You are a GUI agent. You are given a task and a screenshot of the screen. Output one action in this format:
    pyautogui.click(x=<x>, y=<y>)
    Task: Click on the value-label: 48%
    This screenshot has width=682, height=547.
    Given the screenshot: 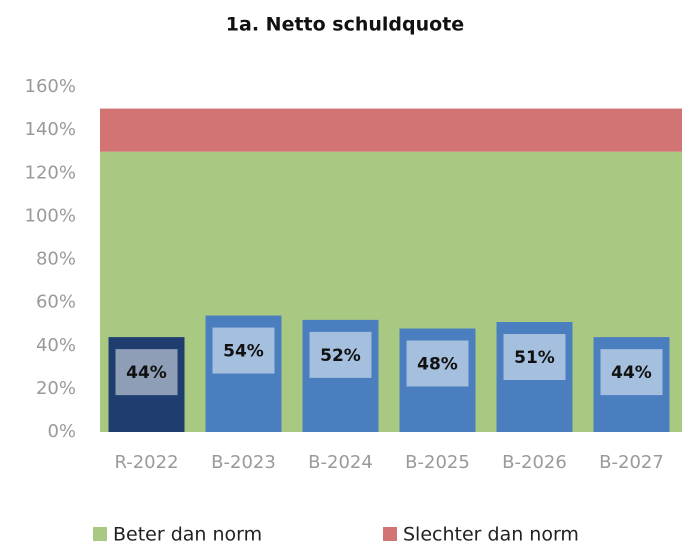 What is the action you would take?
    pyautogui.click(x=437, y=365)
    